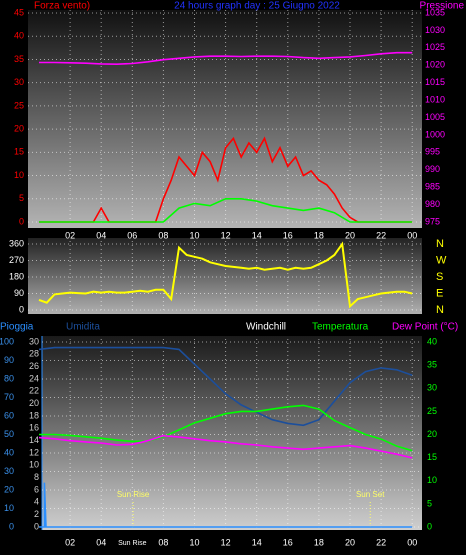  Describe the element at coordinates (340, 327) in the screenshot. I see `legend-entry: Temperatura` at that location.